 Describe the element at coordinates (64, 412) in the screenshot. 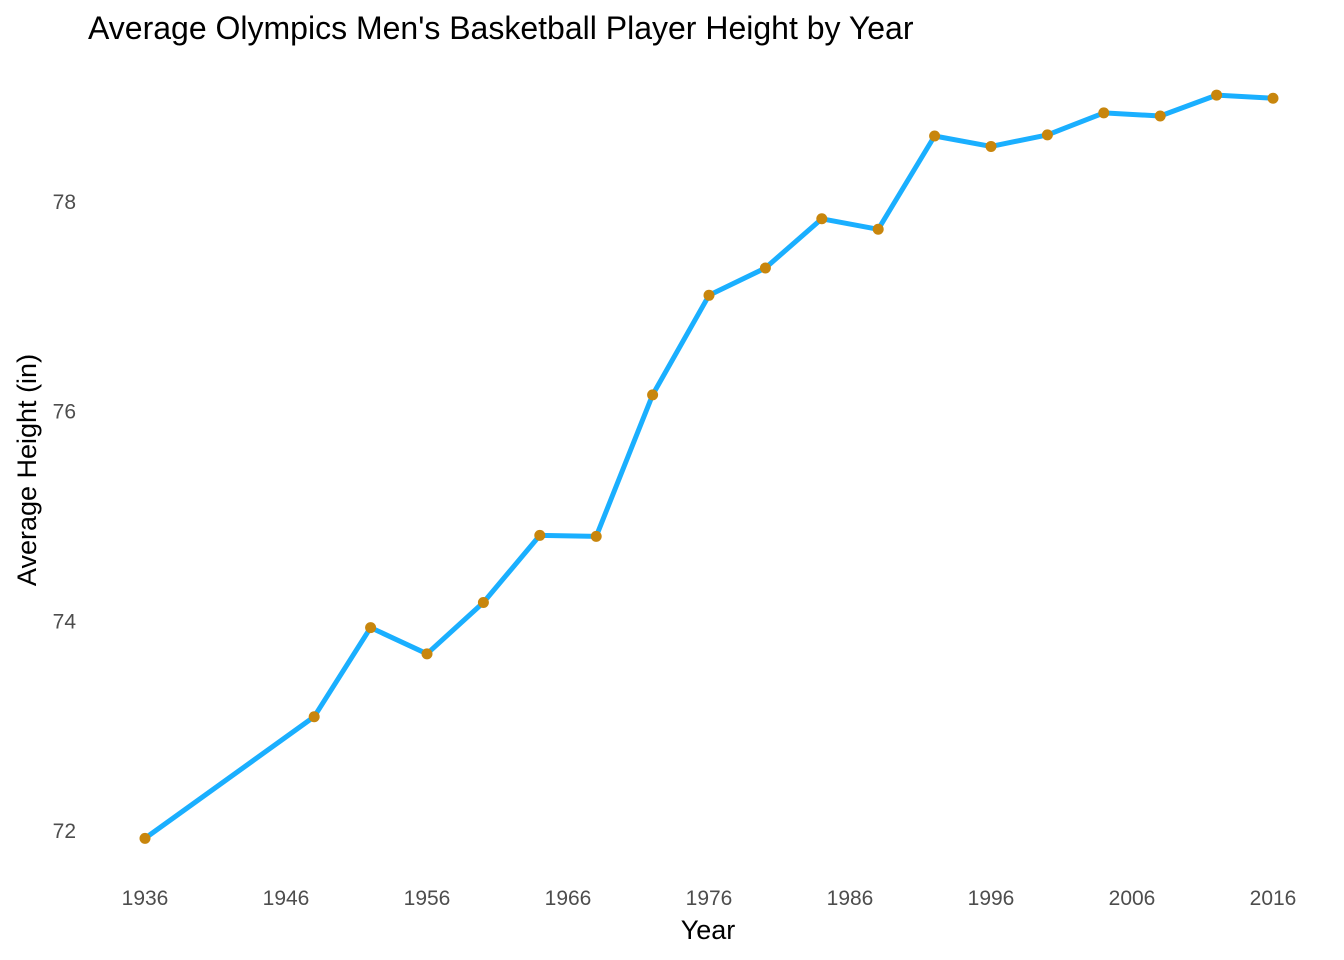

I see `y-tick-label: 76` at that location.